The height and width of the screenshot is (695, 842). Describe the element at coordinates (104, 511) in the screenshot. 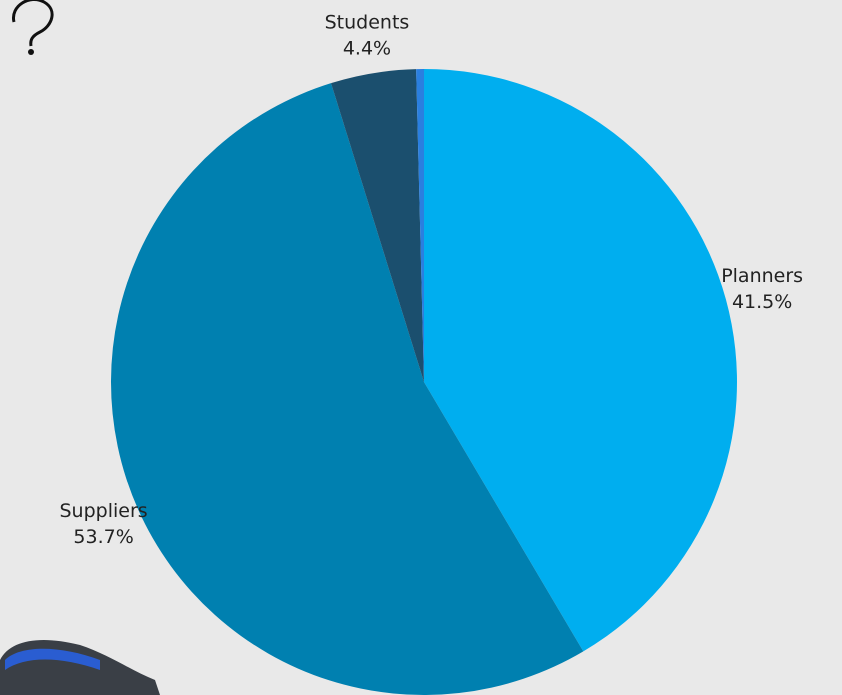

I see `slice-label: Suppliers` at that location.